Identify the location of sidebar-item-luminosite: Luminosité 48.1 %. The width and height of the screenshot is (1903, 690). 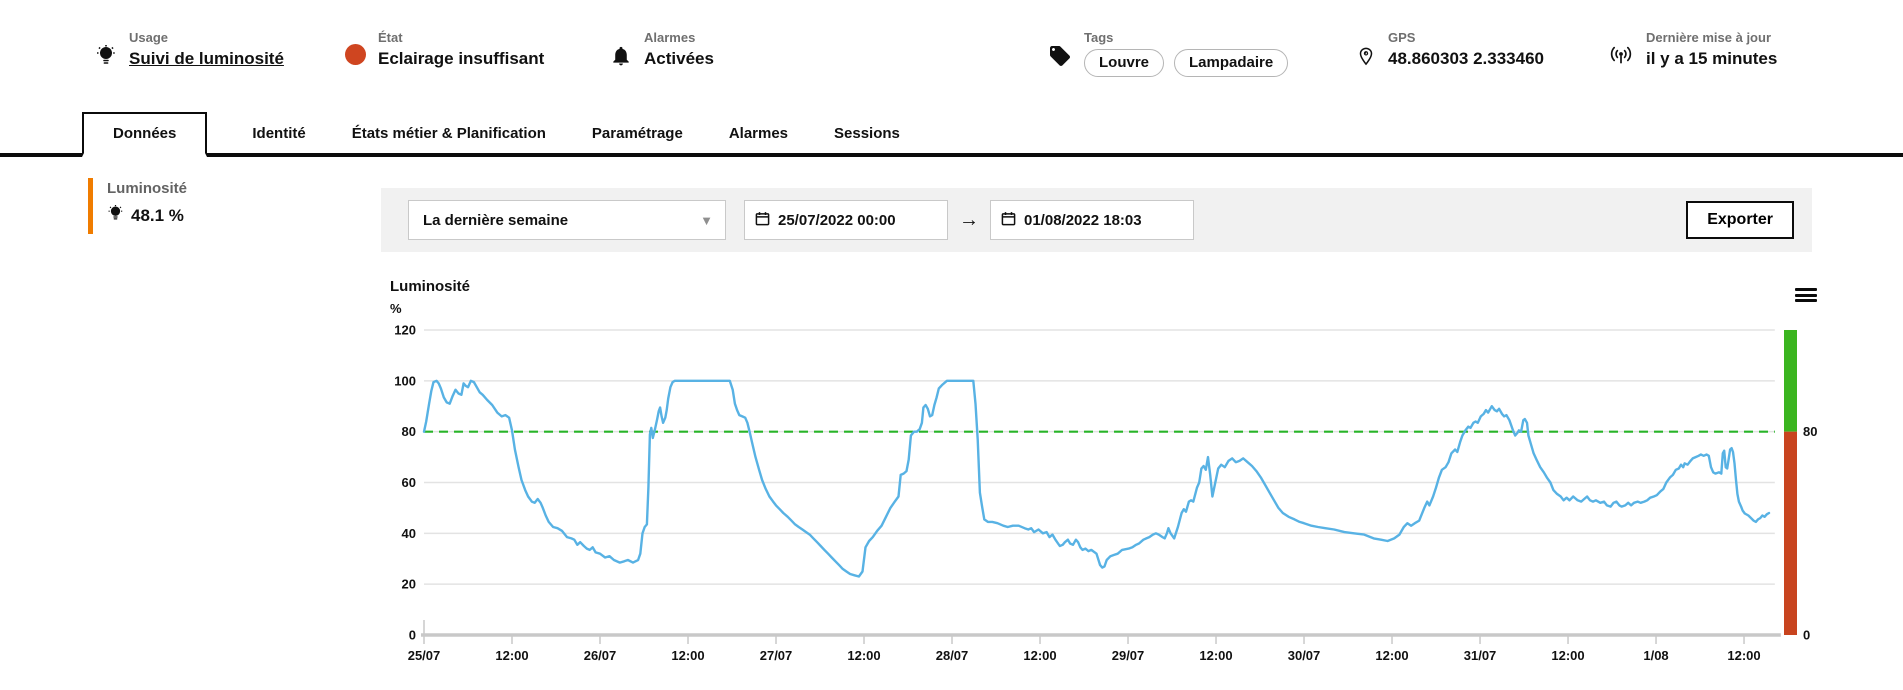
(137, 206).